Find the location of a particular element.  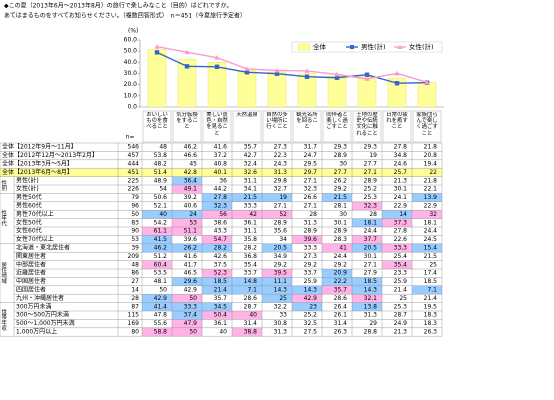

cell-value: 15.4 is located at coordinates (431, 248).